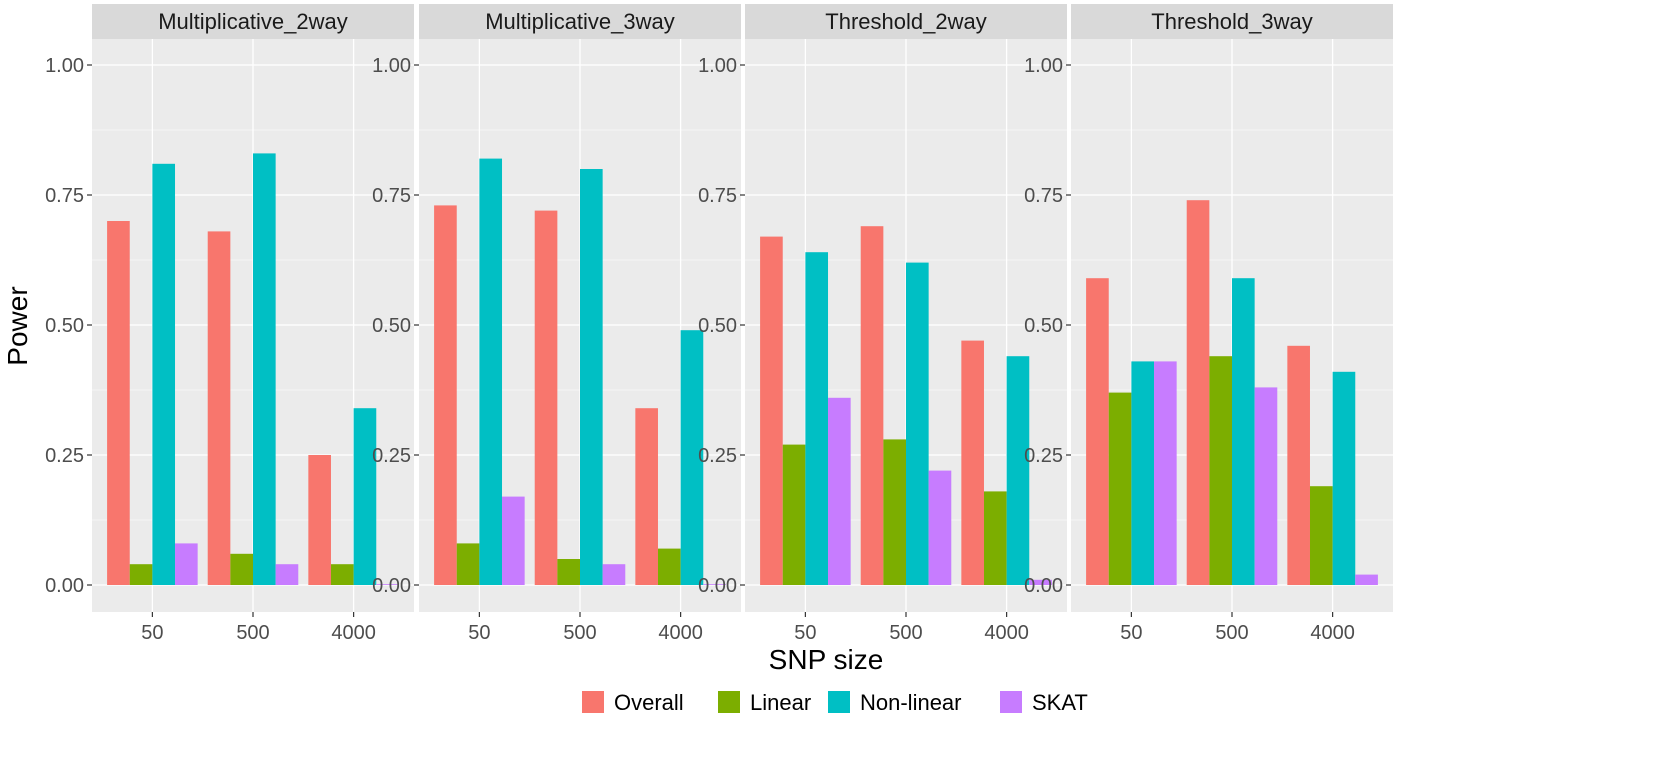 This screenshot has height=780, width=1661. I want to click on panel-2-strip, so click(580, 21).